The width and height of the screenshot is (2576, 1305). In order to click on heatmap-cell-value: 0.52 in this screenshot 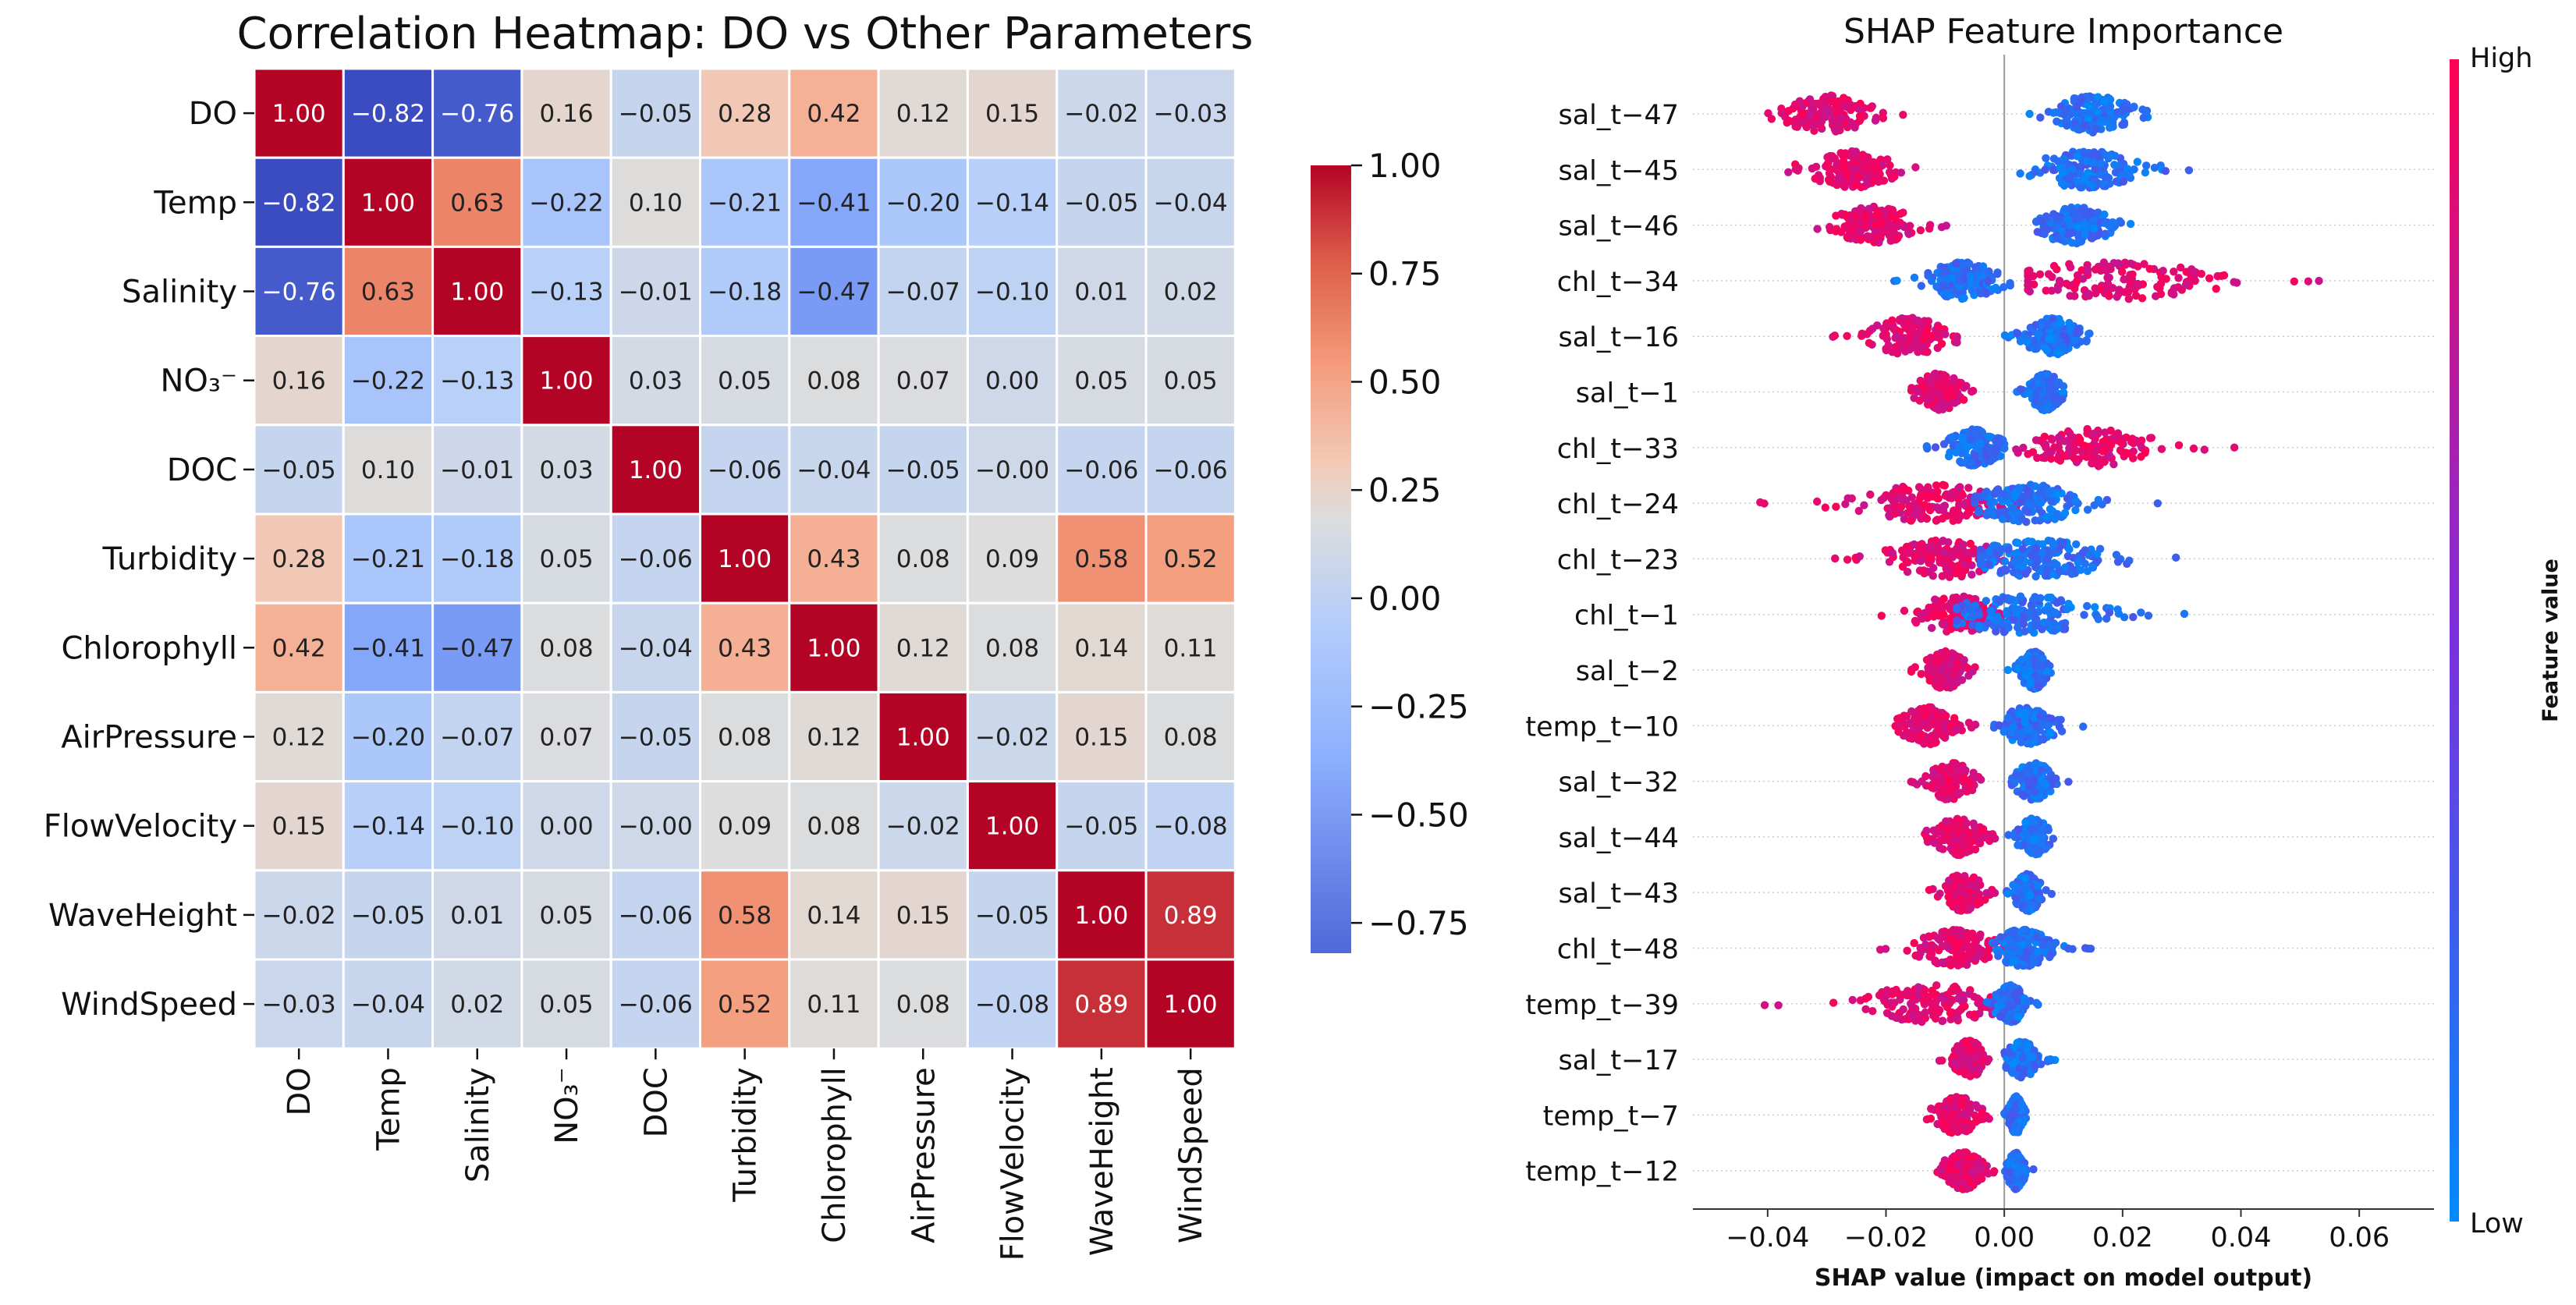, I will do `click(1191, 559)`.